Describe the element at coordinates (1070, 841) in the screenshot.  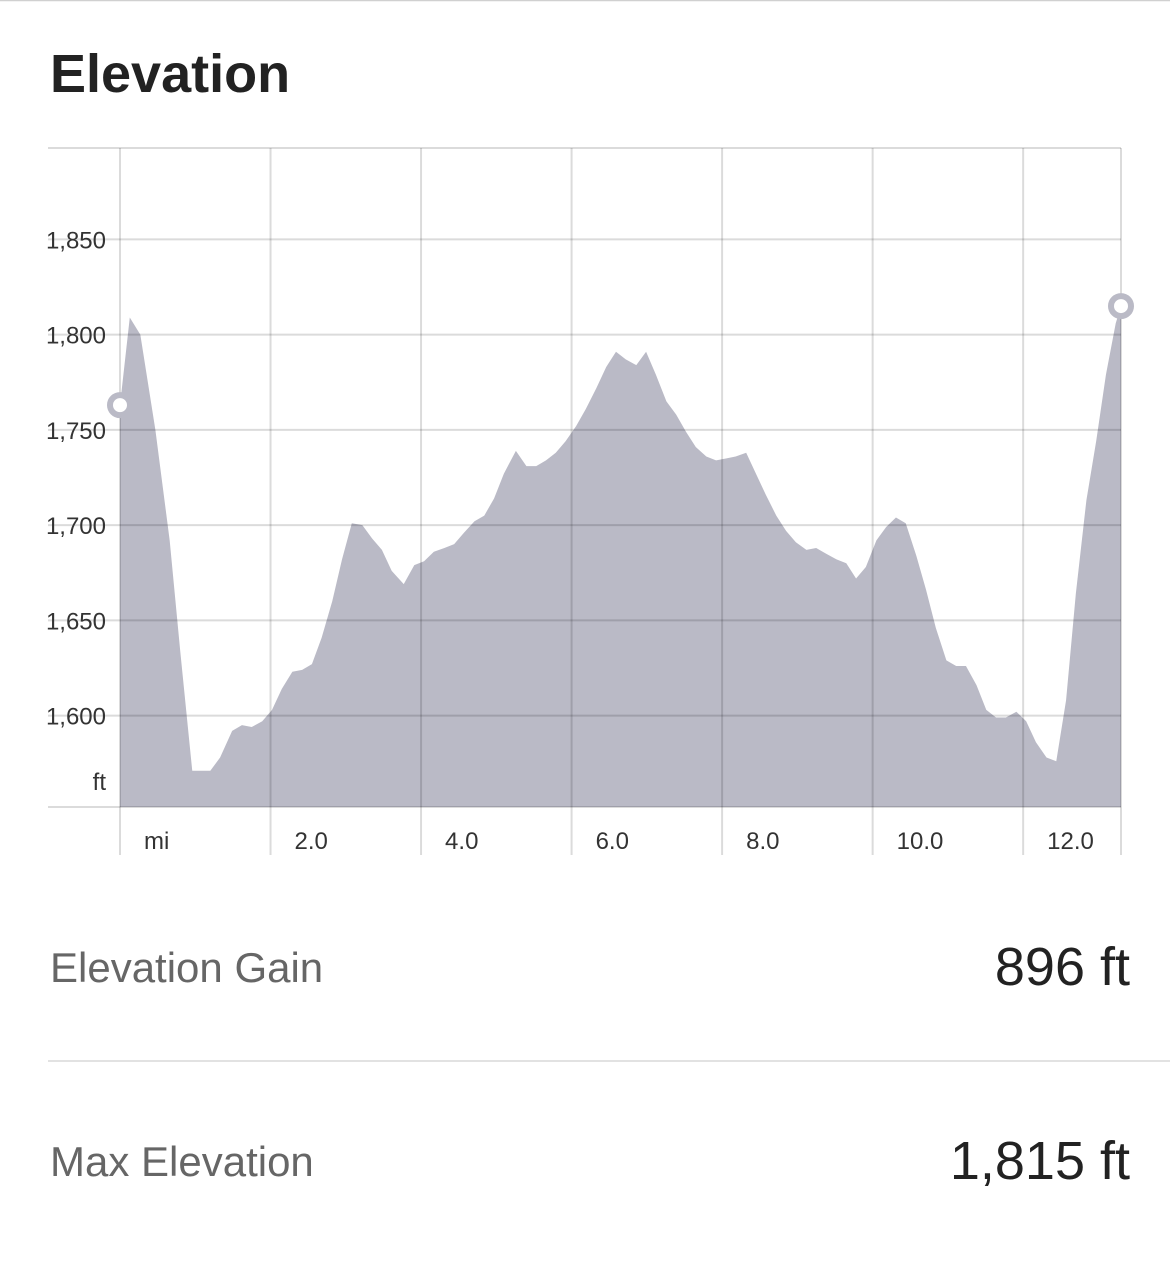
I see `x-tick-label: 12.0` at that location.